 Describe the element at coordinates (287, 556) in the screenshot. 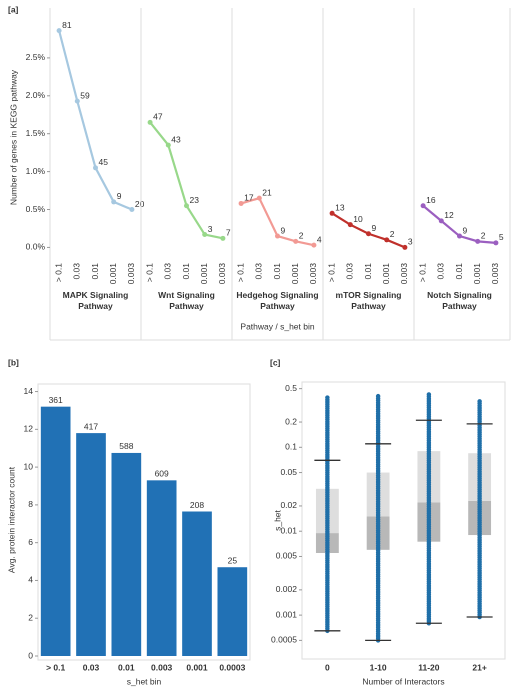

I see `y-tick-label: 0.005` at that location.